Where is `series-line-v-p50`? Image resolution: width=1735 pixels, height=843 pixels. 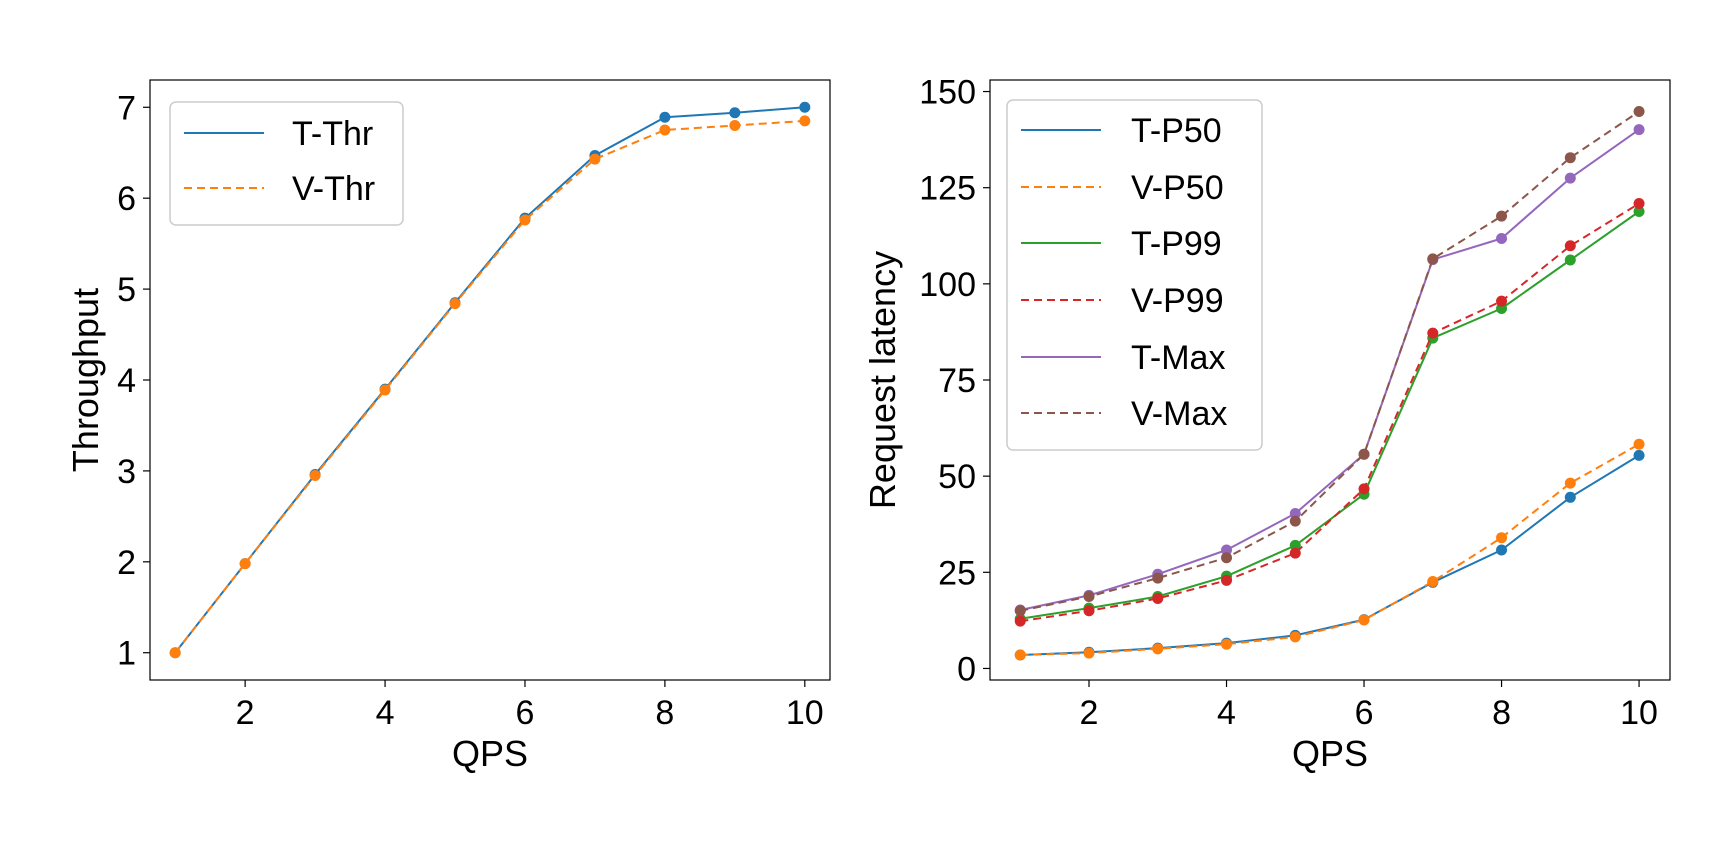
series-line-v-p50 is located at coordinates (1330, 549).